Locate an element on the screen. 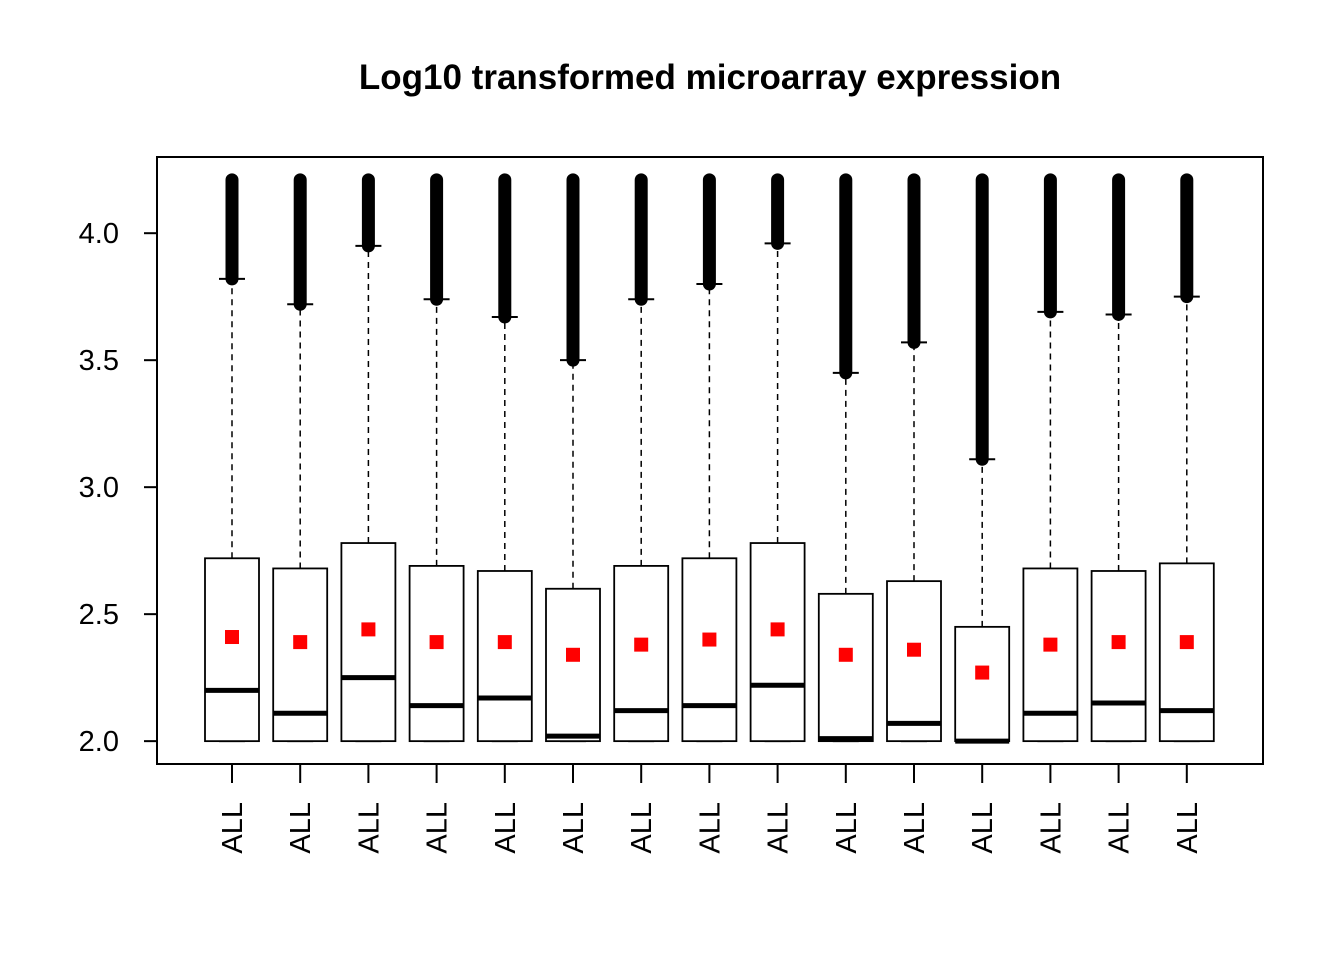 This screenshot has height=960, width=1344. y-tick-label: 3.0 is located at coordinates (99, 488).